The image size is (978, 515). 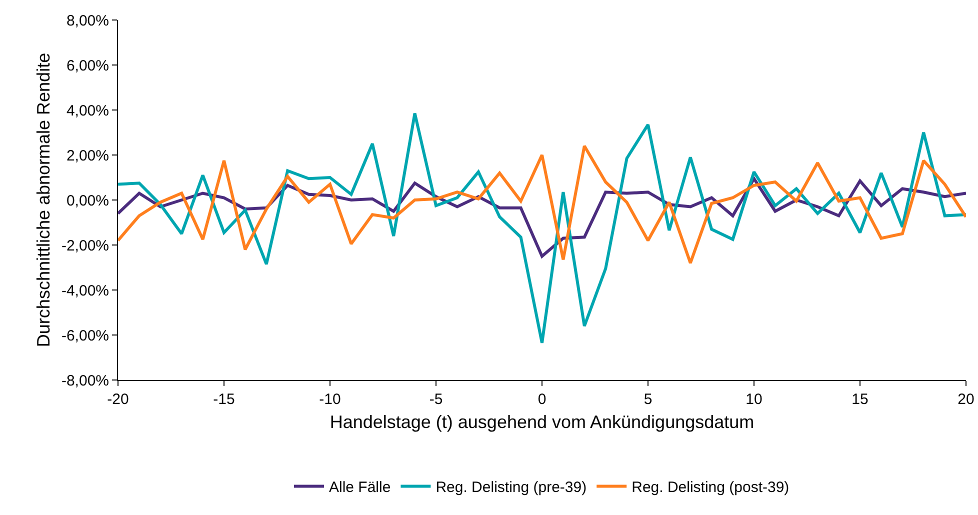 What do you see at coordinates (360, 487) in the screenshot?
I see `legend-label: Alle Fälle` at bounding box center [360, 487].